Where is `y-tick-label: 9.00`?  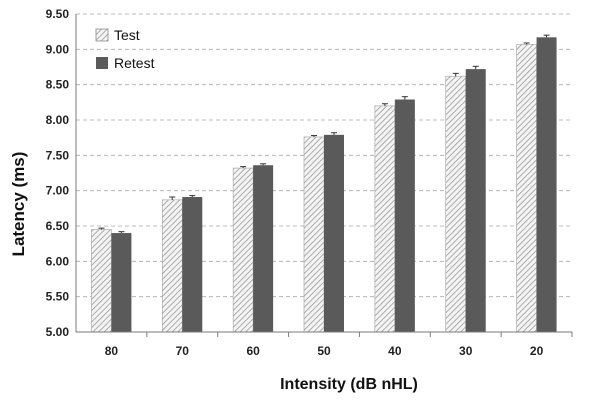 y-tick-label: 9.00 is located at coordinates (58, 49).